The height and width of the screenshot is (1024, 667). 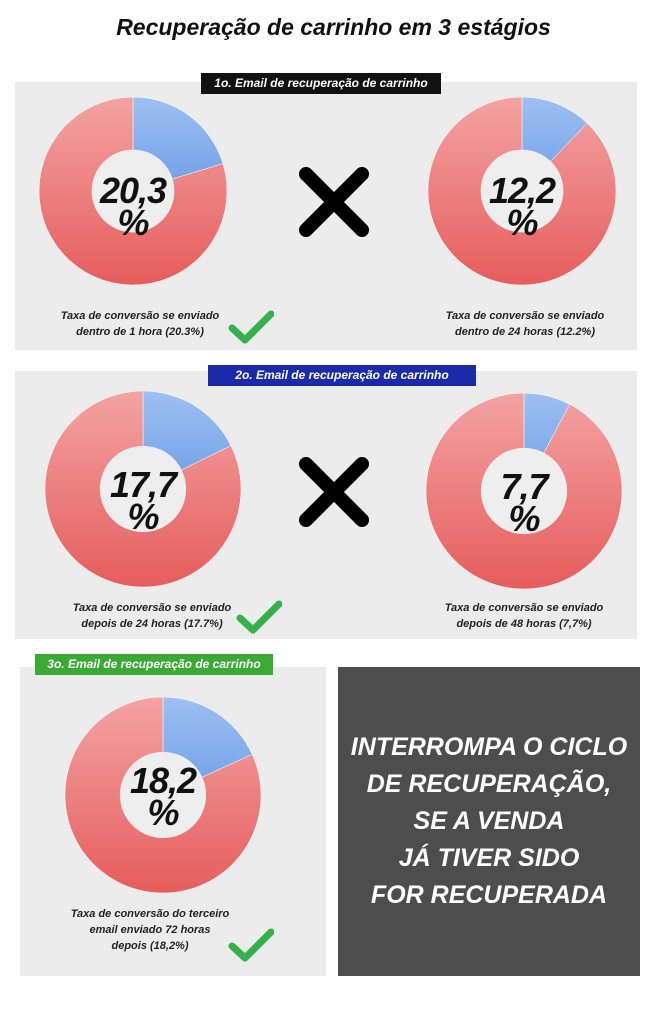 I want to click on donut-4-number: 7,7, so click(x=524, y=486).